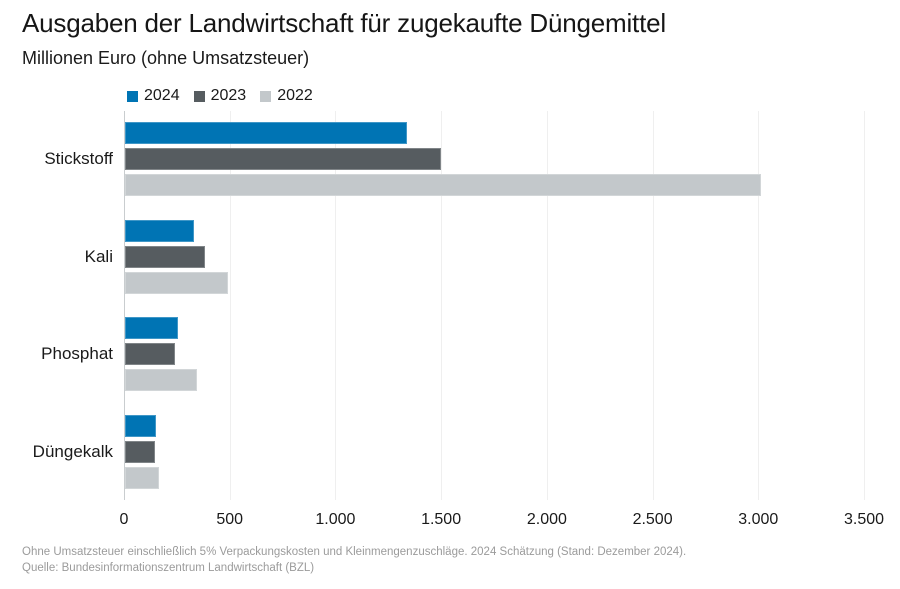 The height and width of the screenshot is (589, 900). What do you see at coordinates (165, 256) in the screenshot?
I see `bar-kali-2023` at bounding box center [165, 256].